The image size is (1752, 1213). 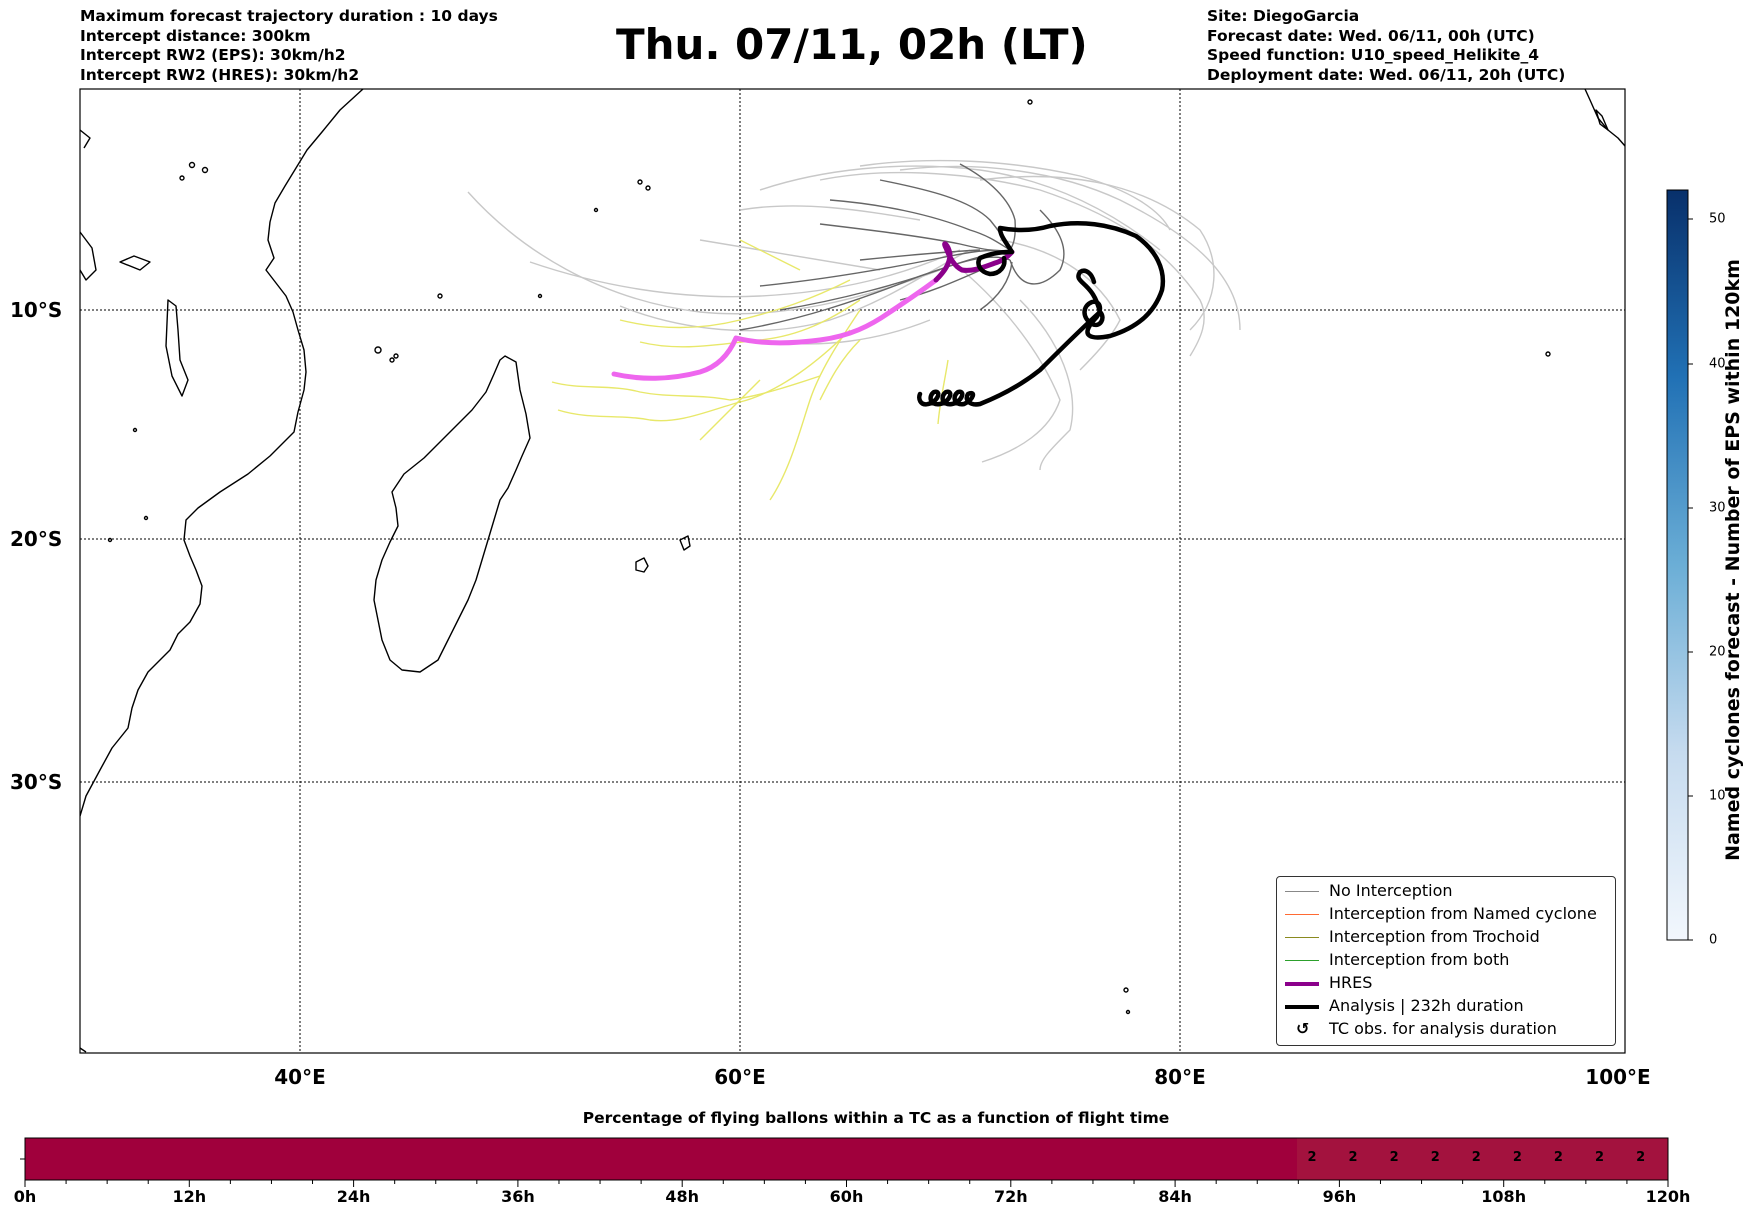 What do you see at coordinates (189, 1196) in the screenshot?
I see `flight-time-tick: 12h` at bounding box center [189, 1196].